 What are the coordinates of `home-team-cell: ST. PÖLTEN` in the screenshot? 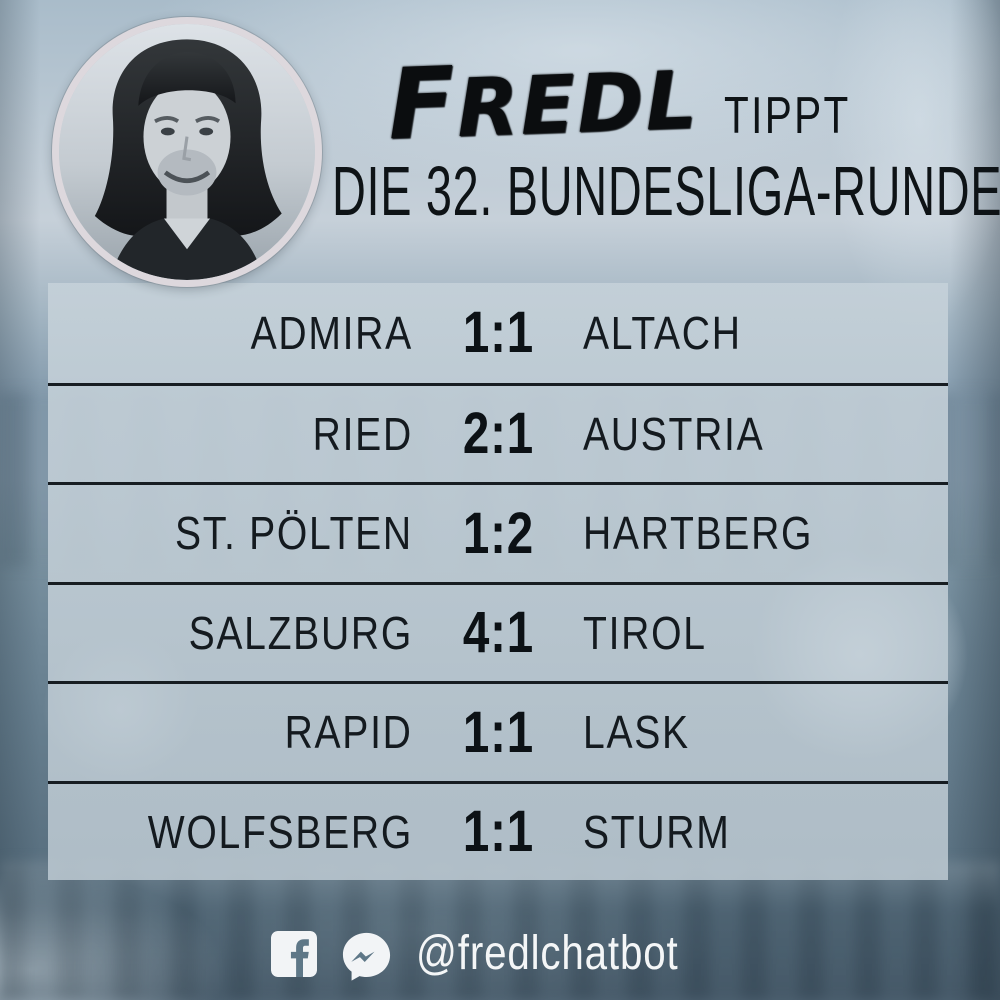 It's located at (230, 533).